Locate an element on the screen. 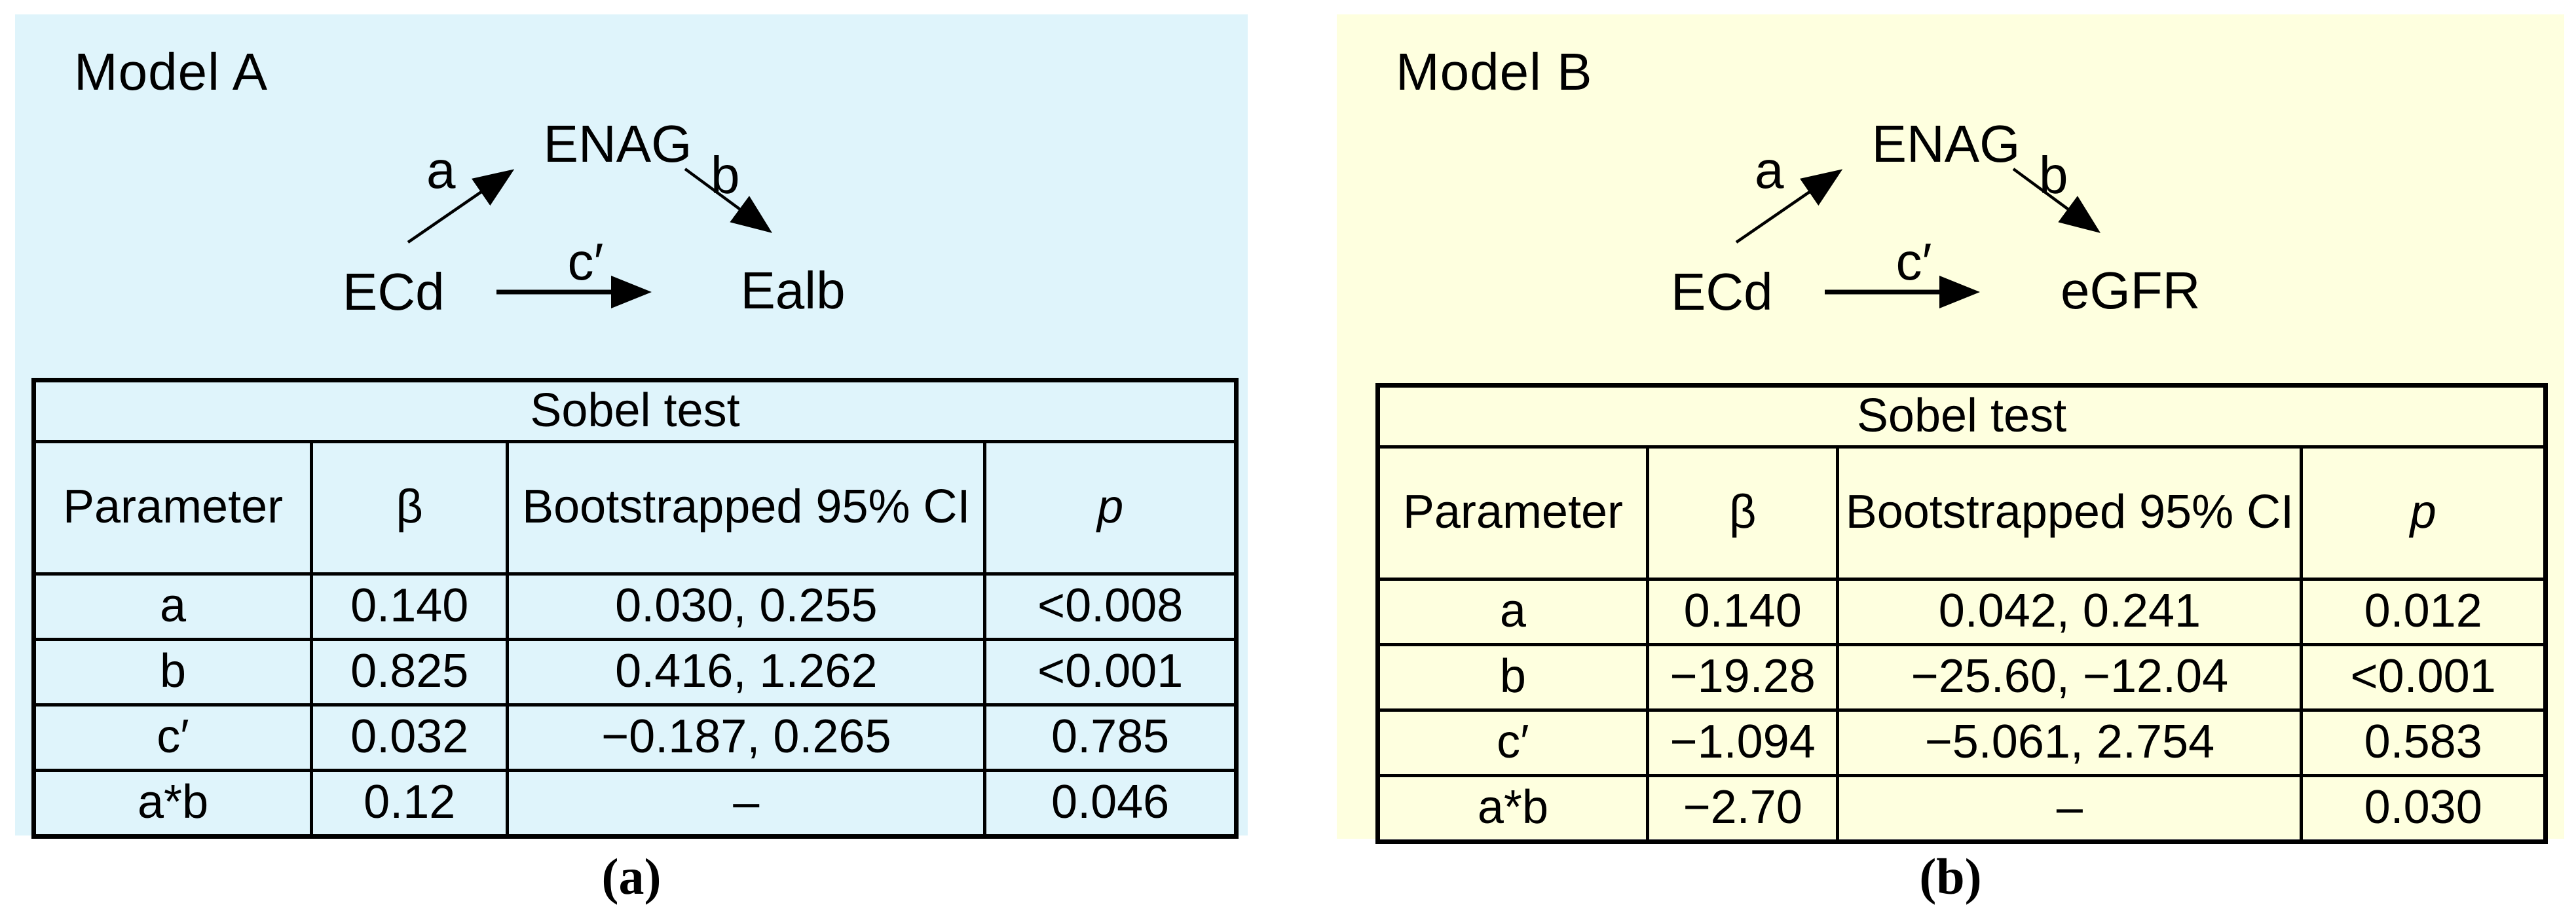 The image size is (2576, 918). table-cell: −19.28 is located at coordinates (1742, 677).